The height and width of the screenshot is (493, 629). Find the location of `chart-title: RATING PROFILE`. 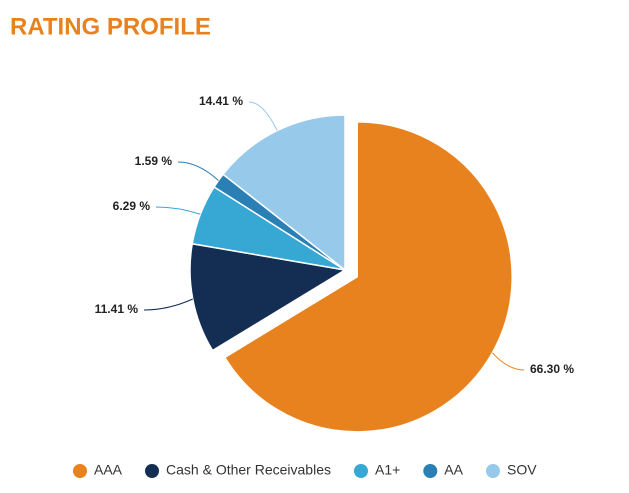

chart-title: RATING PROFILE is located at coordinates (110, 26).